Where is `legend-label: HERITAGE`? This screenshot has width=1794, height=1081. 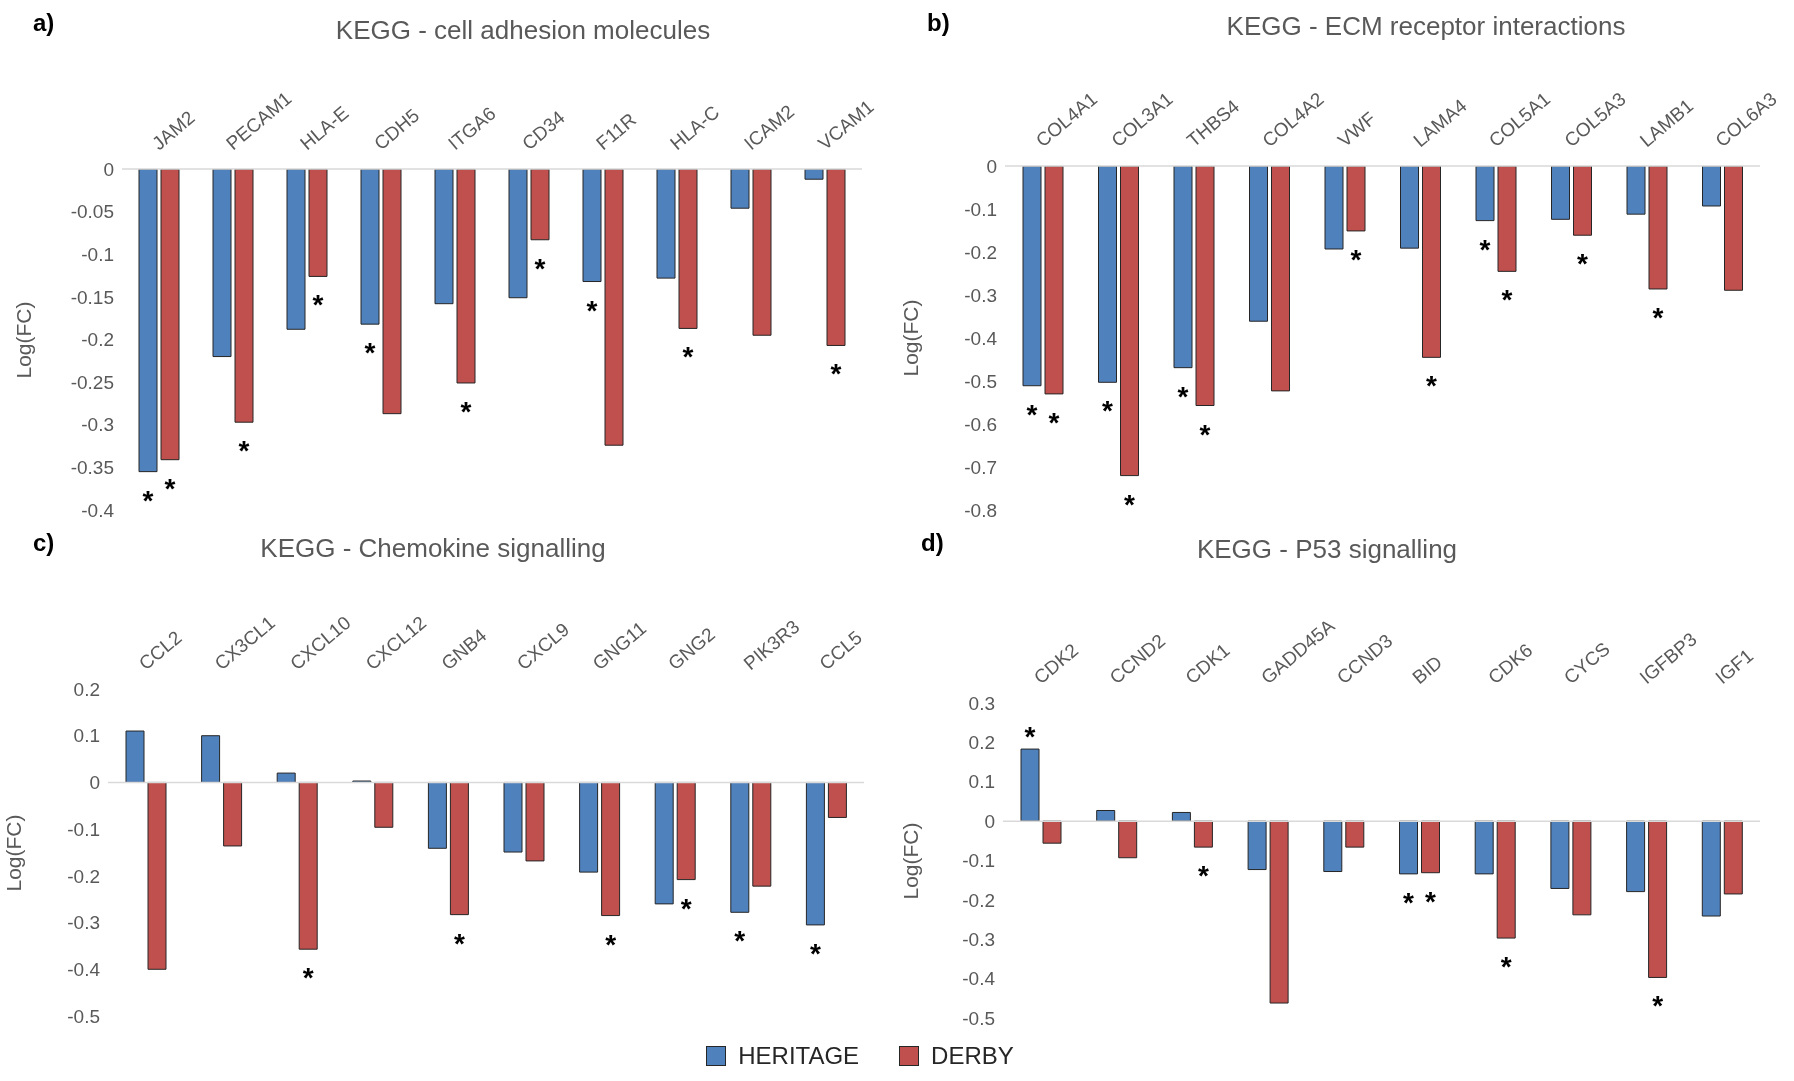
legend-label: HERITAGE is located at coordinates (799, 1056).